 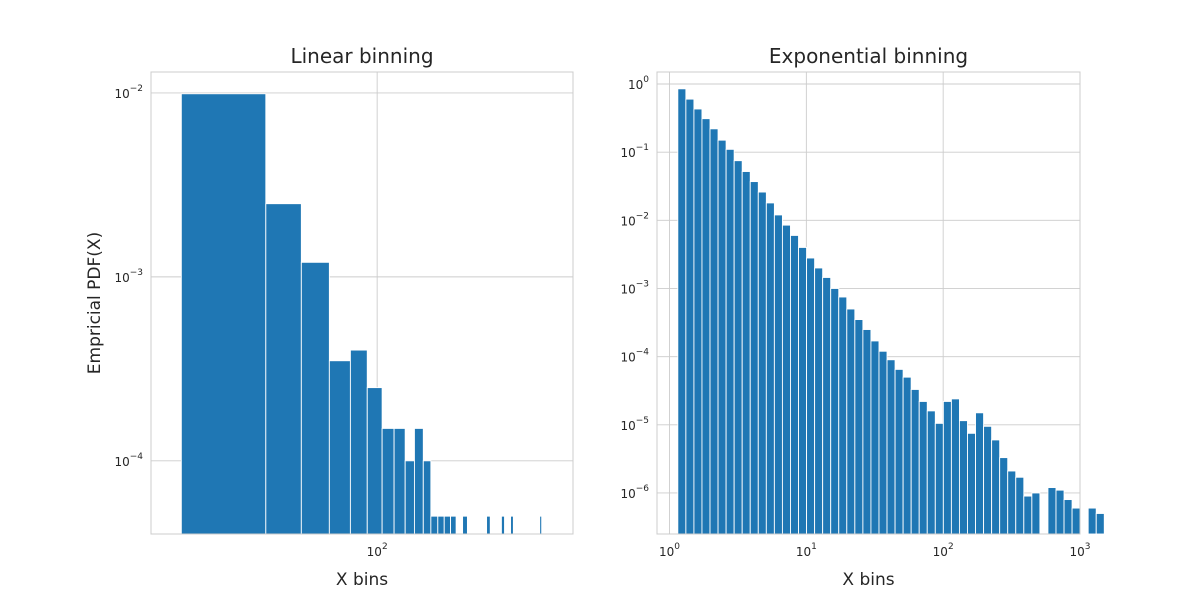 I want to click on y-axis-label: Empricial PDF(X), so click(x=95, y=303).